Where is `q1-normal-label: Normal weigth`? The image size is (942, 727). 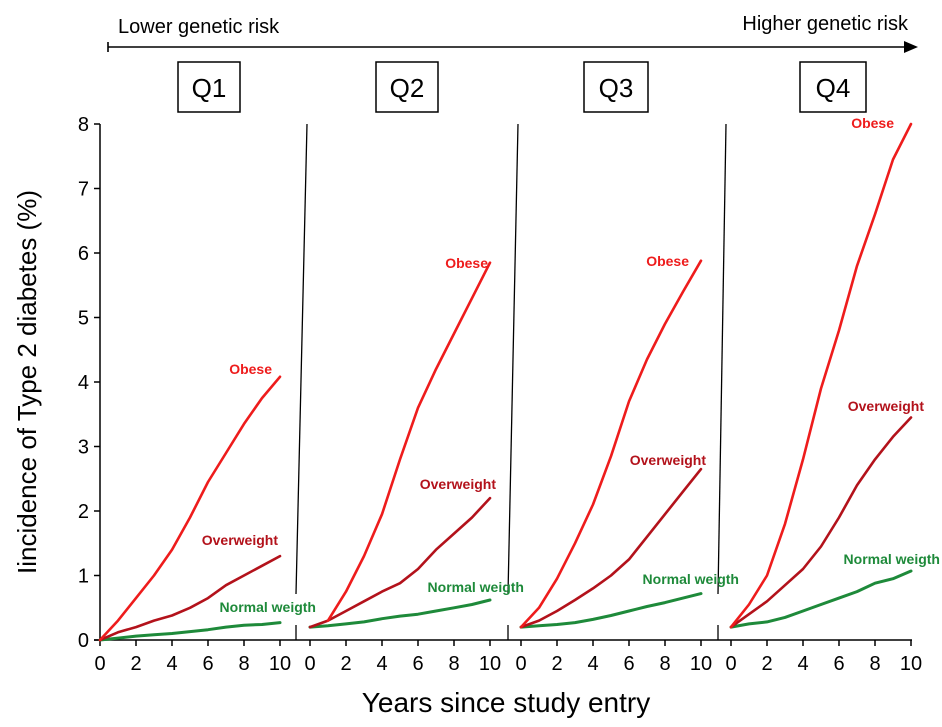 q1-normal-label: Normal weigth is located at coordinates (268, 607).